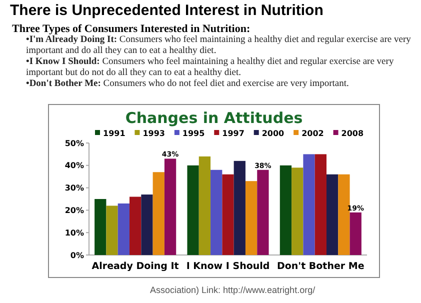 The width and height of the screenshot is (421, 303). What do you see at coordinates (74, 165) in the screenshot?
I see `y-tick-label: 40%` at bounding box center [74, 165].